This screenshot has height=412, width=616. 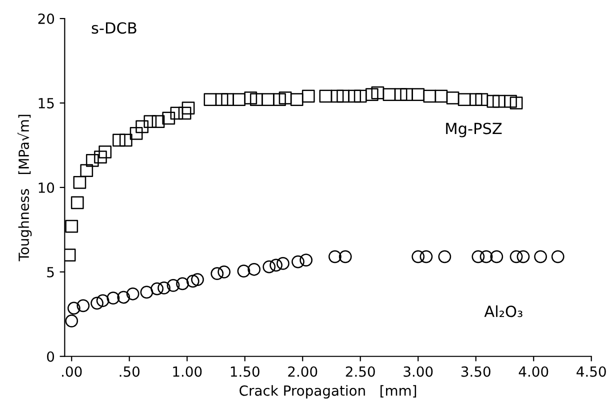 I want to click on y-tick-label: 10, so click(x=46, y=187).